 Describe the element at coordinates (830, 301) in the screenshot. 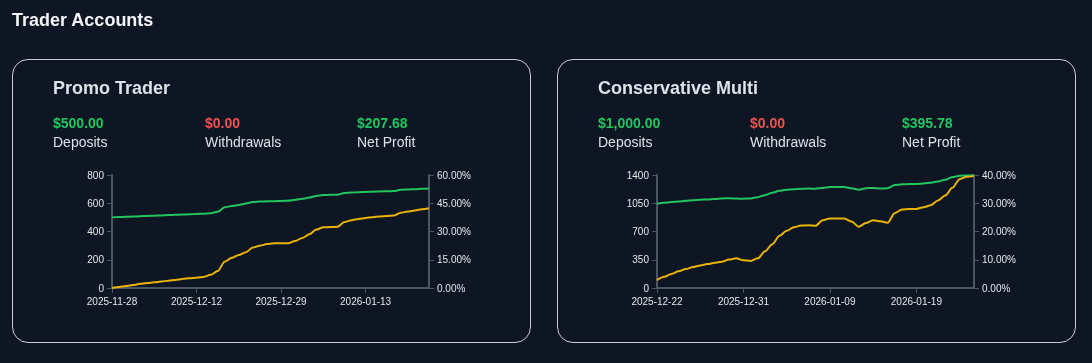

I see `x-tick-label: 2026-01-09` at that location.